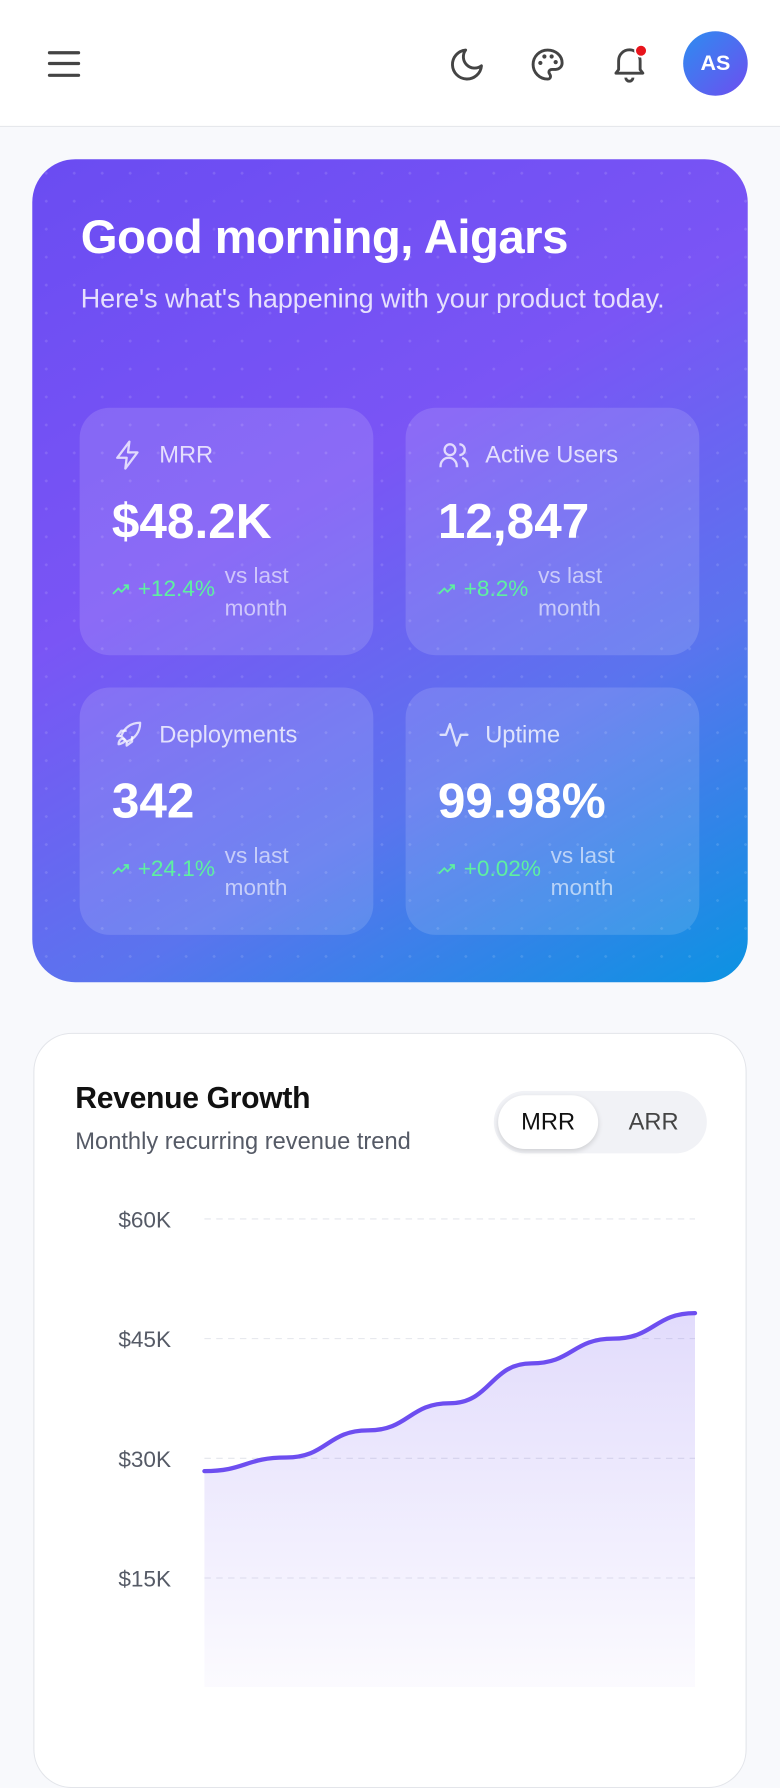  What do you see at coordinates (228, 734) in the screenshot?
I see `stat-label: Deployments` at bounding box center [228, 734].